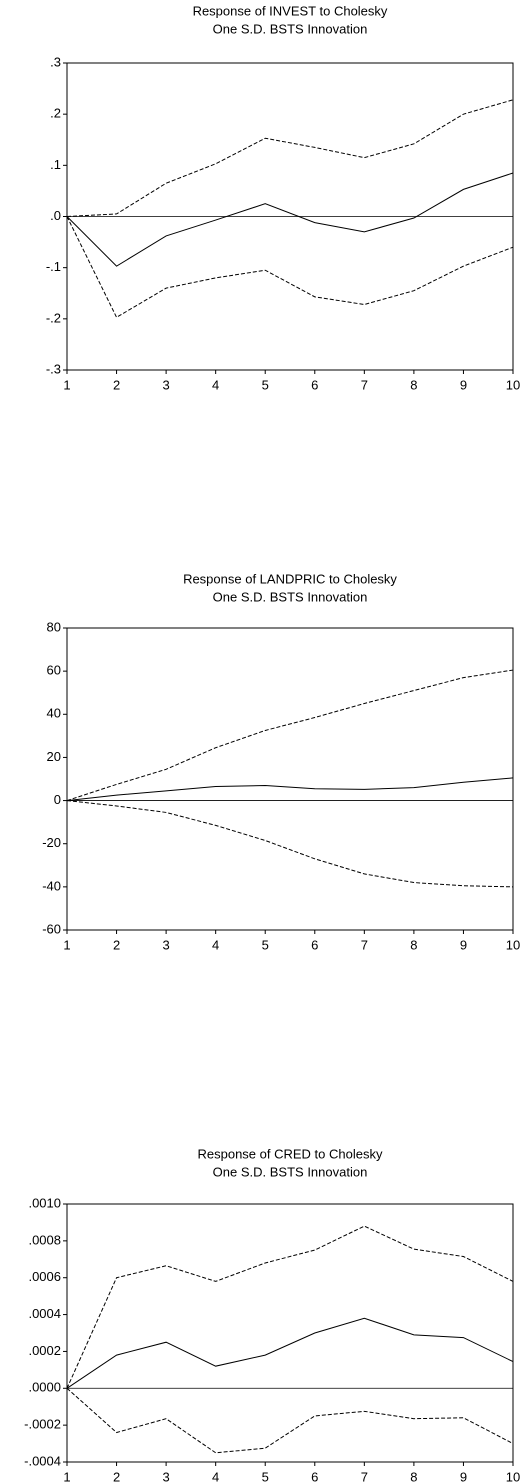 Image resolution: width=523 pixels, height=1482 pixels. I want to click on y-tick-label: .1, so click(55, 164).